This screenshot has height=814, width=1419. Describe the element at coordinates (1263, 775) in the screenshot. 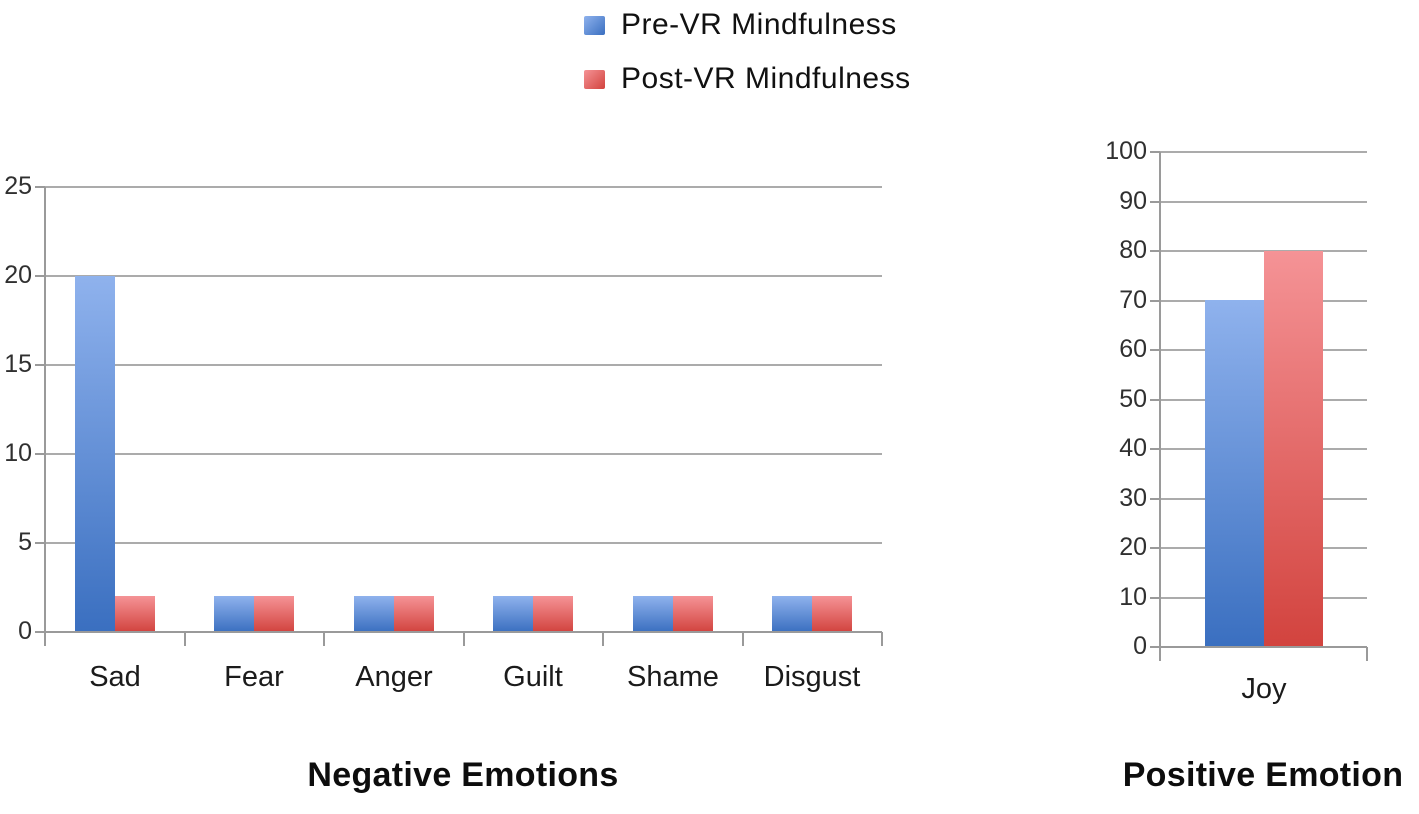

I see `positive-emotion-title: Positive Emotion` at that location.